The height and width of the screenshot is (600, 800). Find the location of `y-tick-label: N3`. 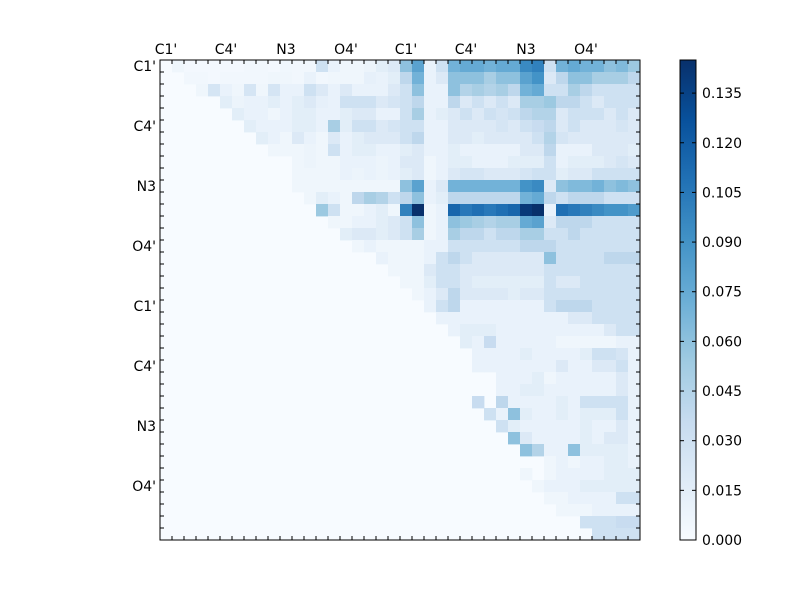

y-tick-label: N3 is located at coordinates (146, 427).